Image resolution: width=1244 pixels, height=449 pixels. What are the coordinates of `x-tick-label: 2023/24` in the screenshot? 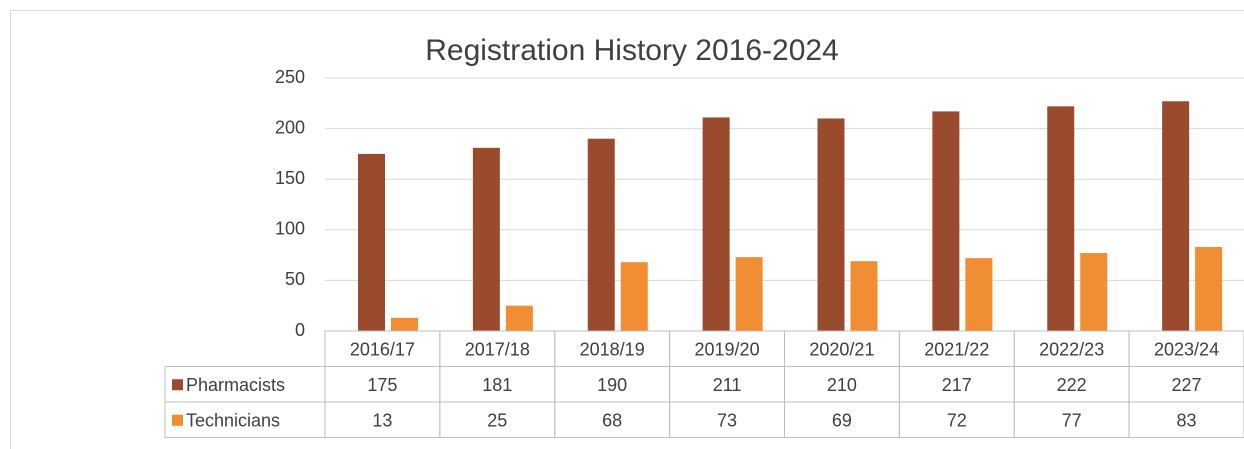 It's located at (1186, 350).